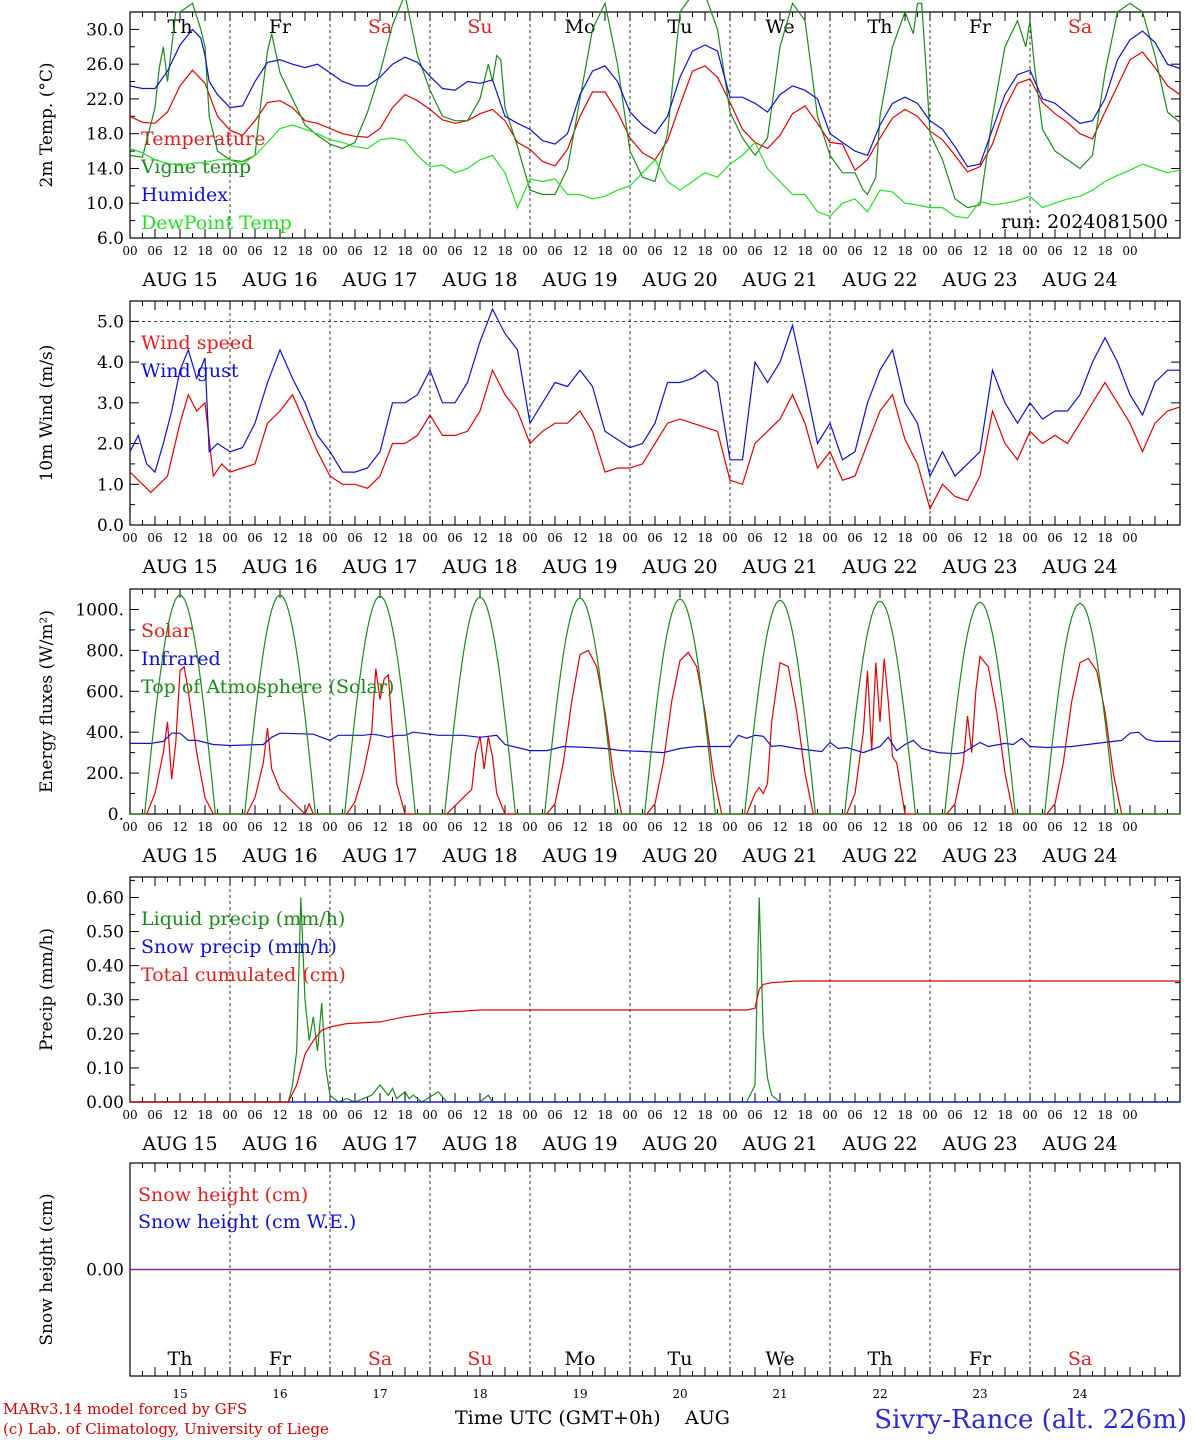 Image resolution: width=1194 pixels, height=1440 pixels. Describe the element at coordinates (105, 1035) in the screenshot. I see `y-tick-label: 0.20` at that location.